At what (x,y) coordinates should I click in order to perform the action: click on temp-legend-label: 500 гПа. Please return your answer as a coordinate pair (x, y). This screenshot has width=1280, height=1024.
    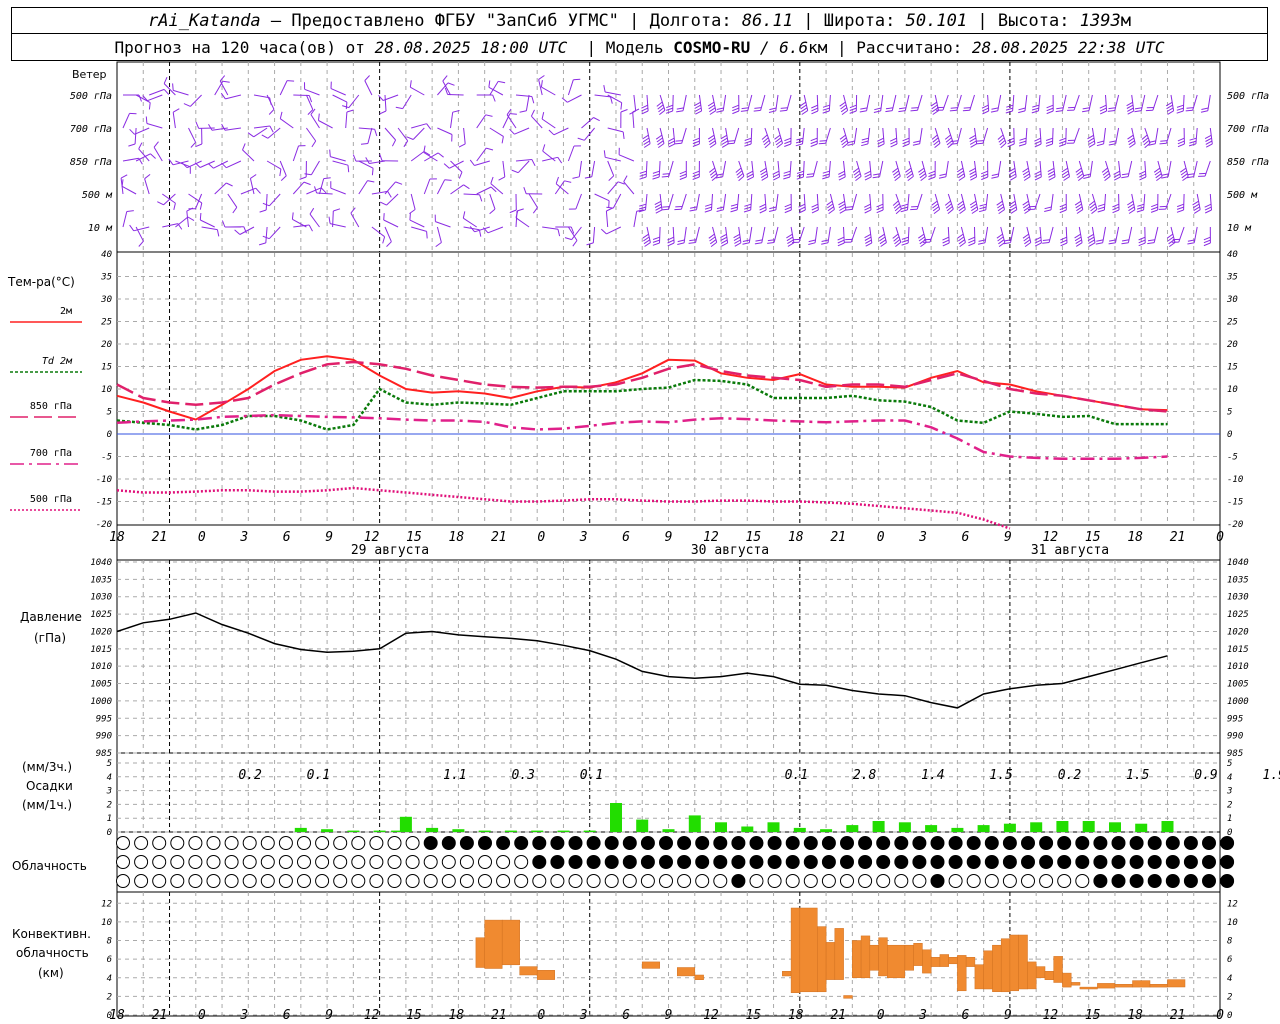
    Looking at the image, I should click on (51, 499).